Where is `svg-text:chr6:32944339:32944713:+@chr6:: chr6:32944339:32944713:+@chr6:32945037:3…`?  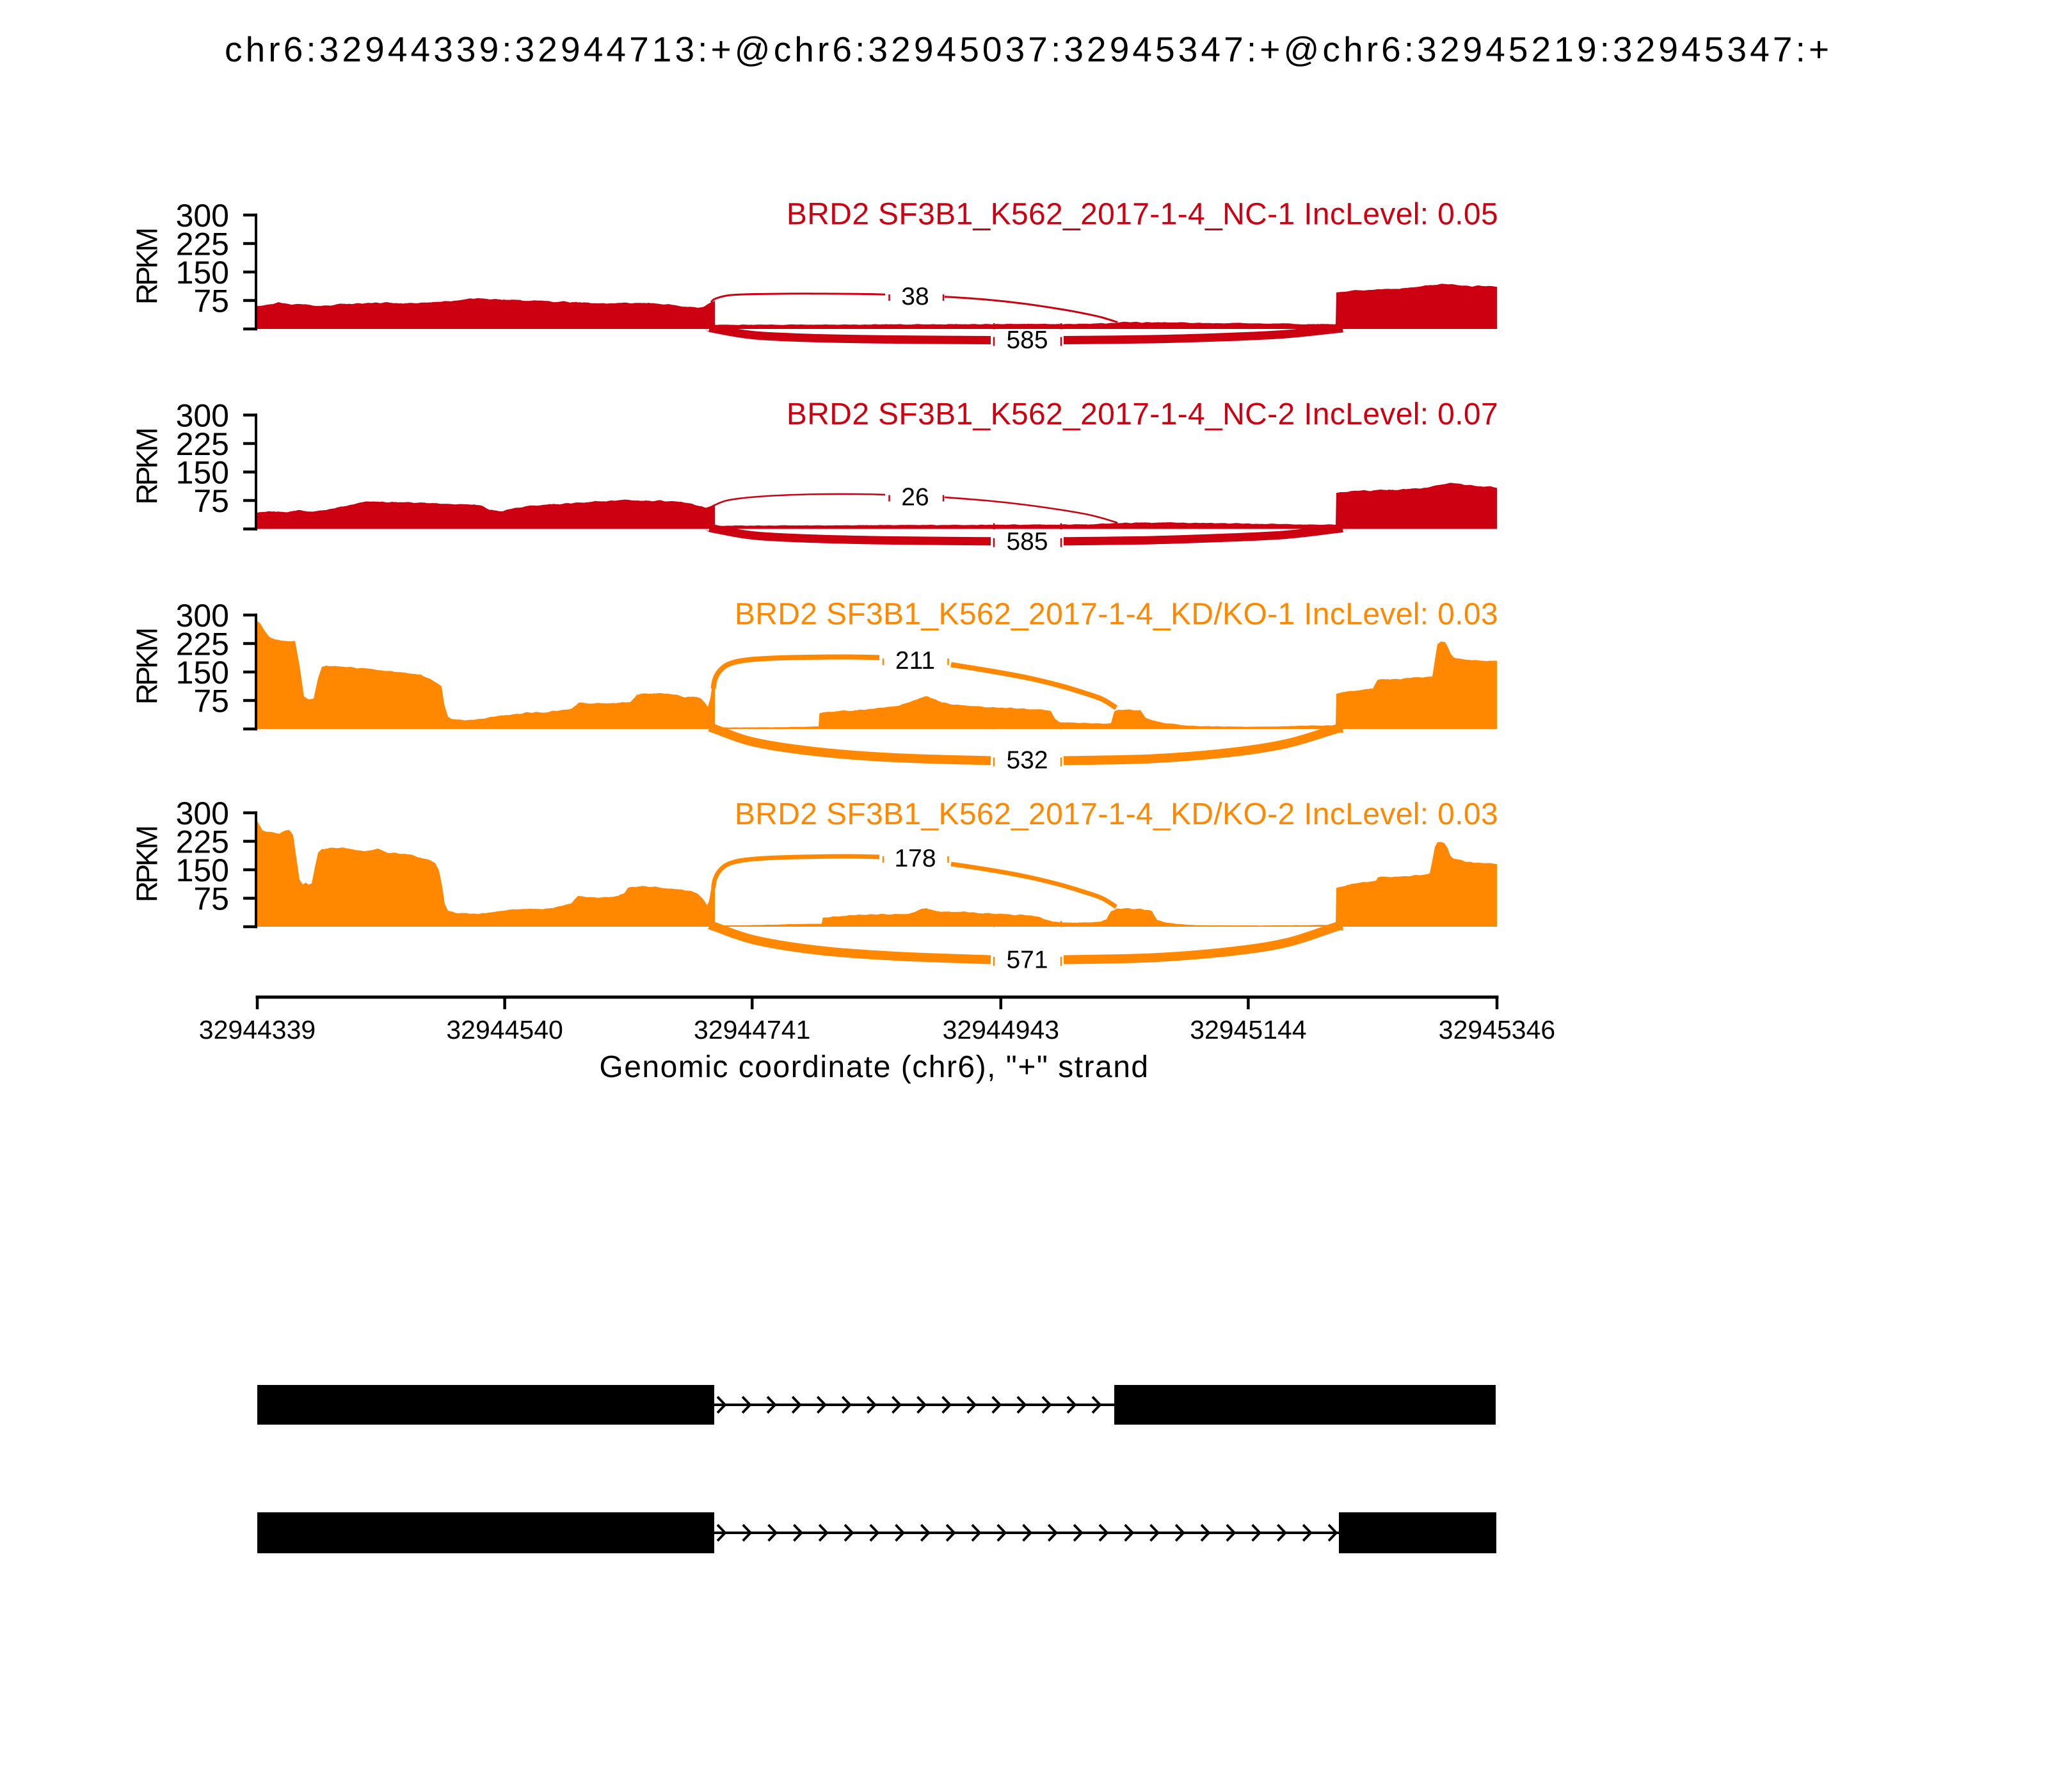
svg-text:chr6:32944339:32944713:+@chr6:: chr6:32944339:32944713:+@chr6:32945037:3… is located at coordinates (1028, 49).